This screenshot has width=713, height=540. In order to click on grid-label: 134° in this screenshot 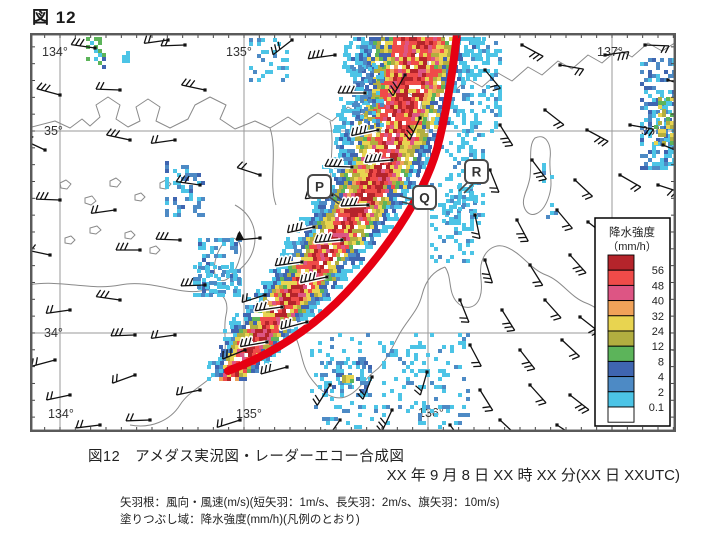, I will do `click(61, 414)`.